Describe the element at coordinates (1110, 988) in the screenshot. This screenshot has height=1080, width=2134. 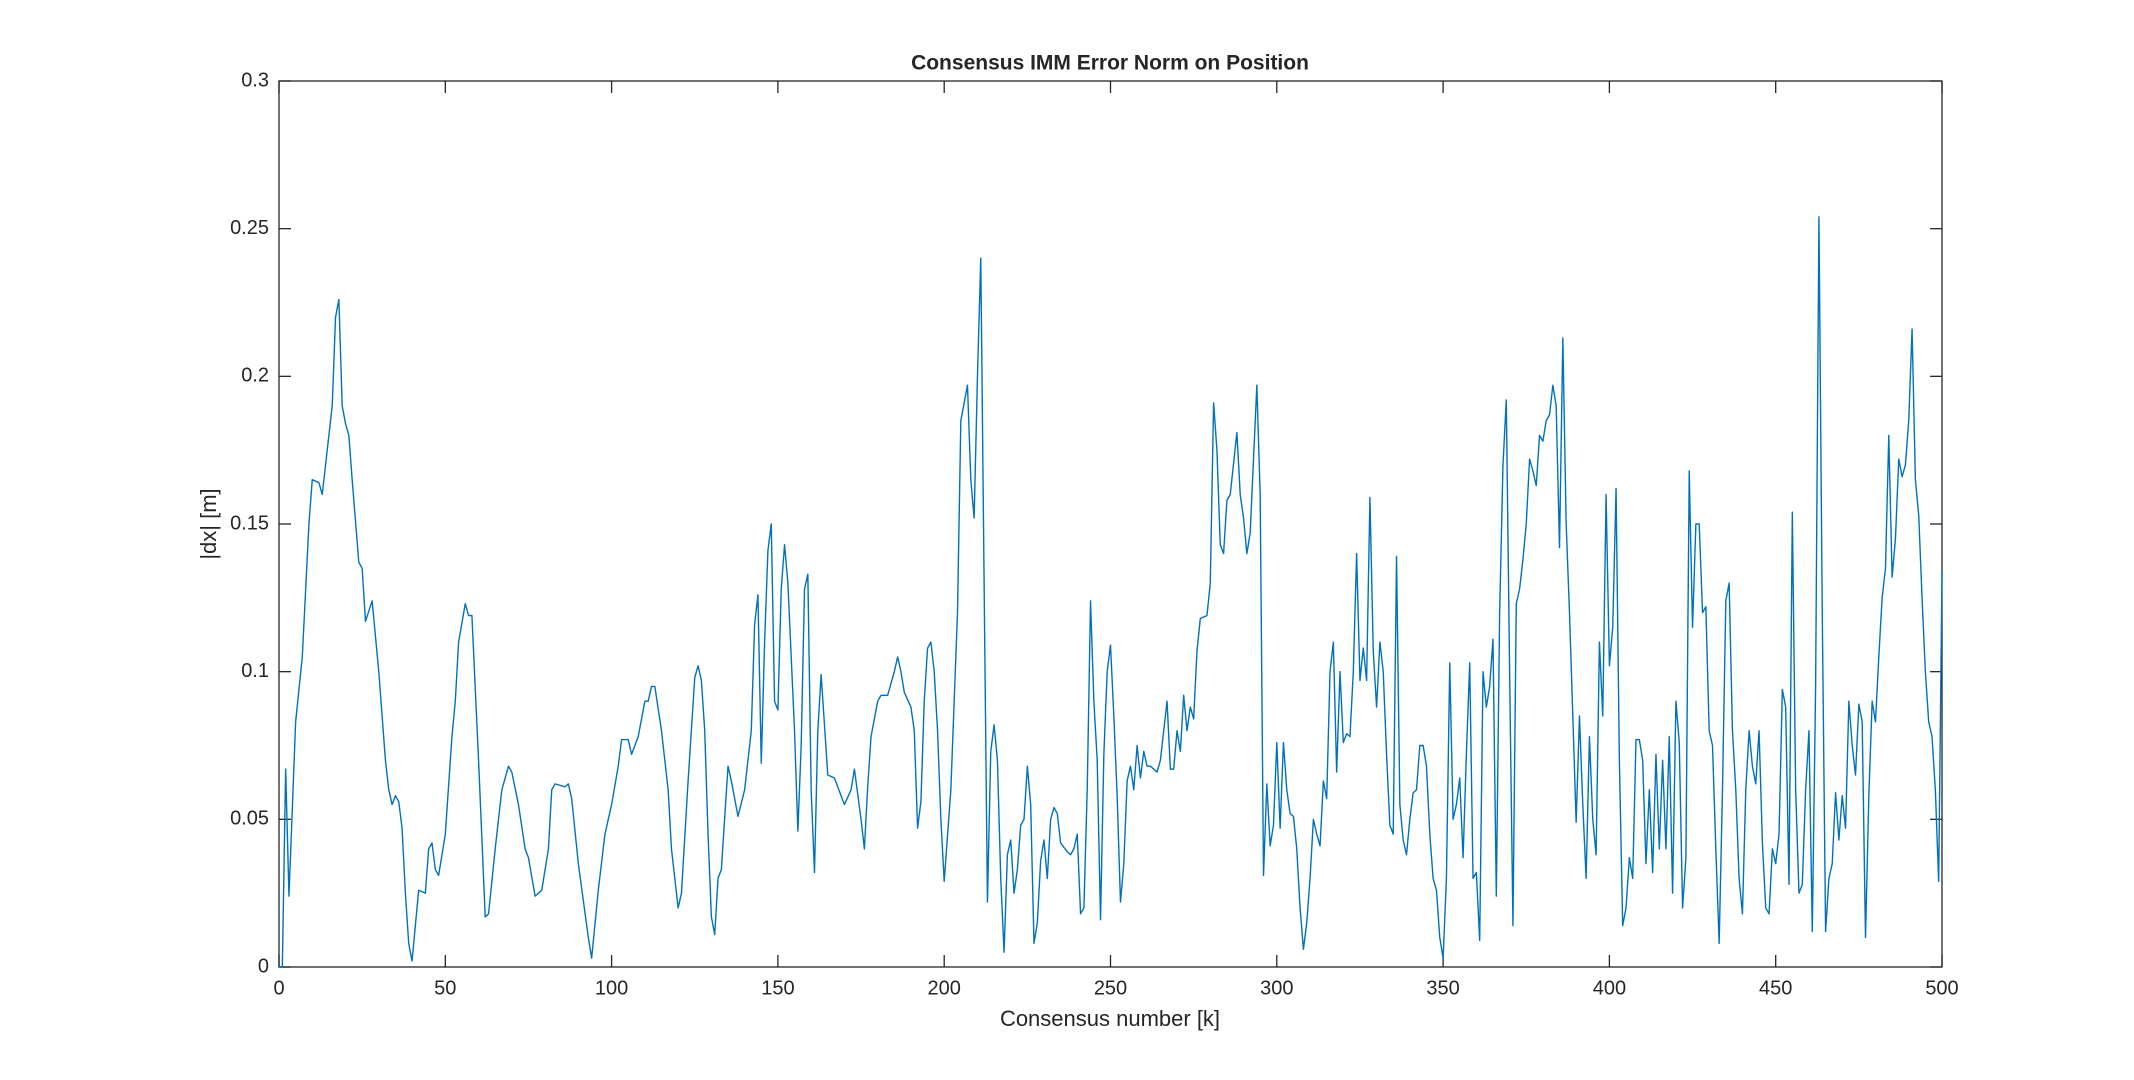
I see `x-tick-label: 250` at that location.